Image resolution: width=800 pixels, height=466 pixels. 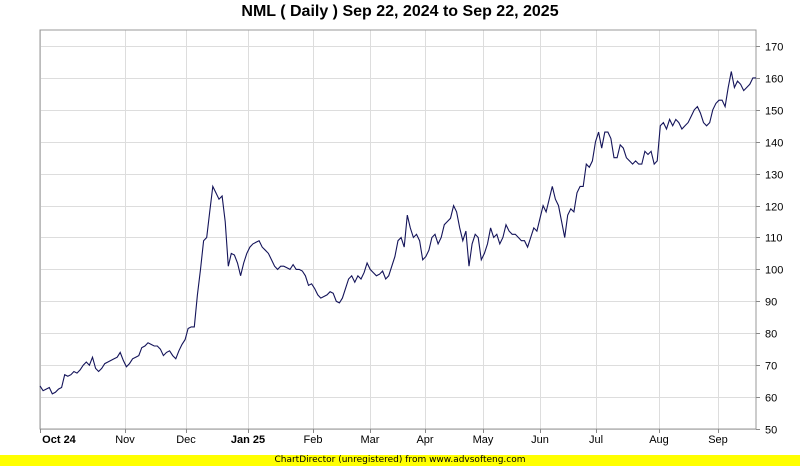 I want to click on y-tick-label: 80, so click(x=771, y=335).